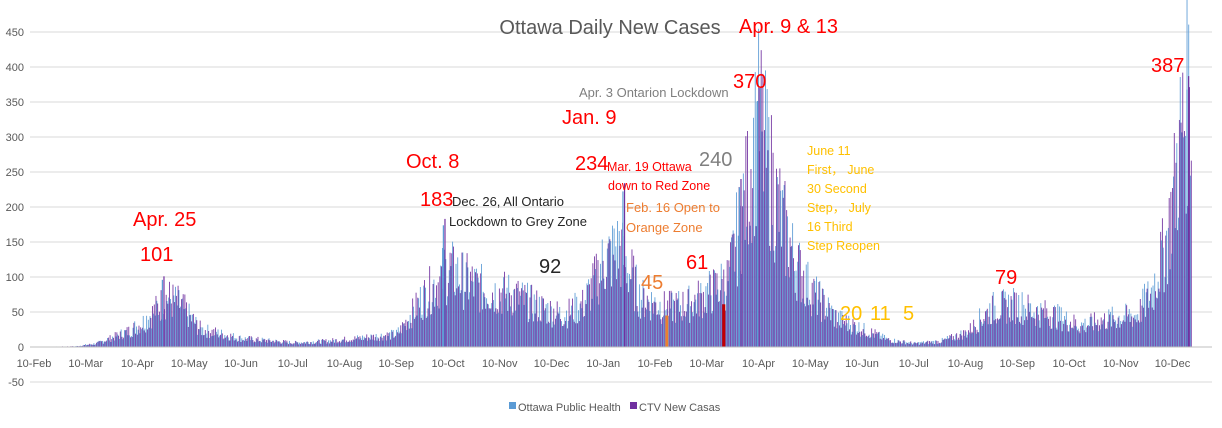 The height and width of the screenshot is (428, 1222). What do you see at coordinates (655, 364) in the screenshot?
I see `x-tick-label: 10-Feb` at bounding box center [655, 364].